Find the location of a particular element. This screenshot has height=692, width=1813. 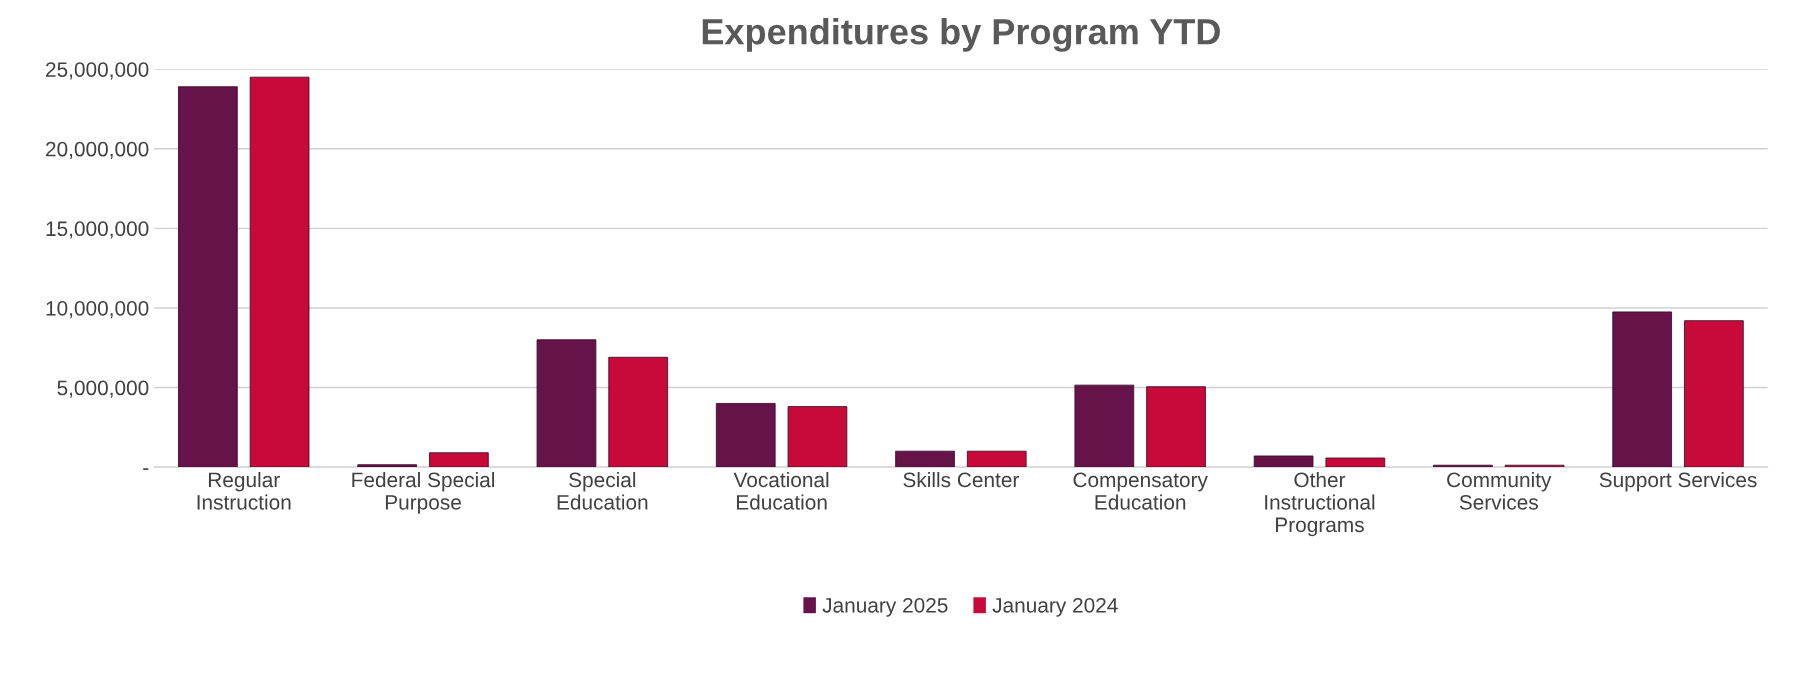

x-tick-label: Special Education is located at coordinates (602, 490).